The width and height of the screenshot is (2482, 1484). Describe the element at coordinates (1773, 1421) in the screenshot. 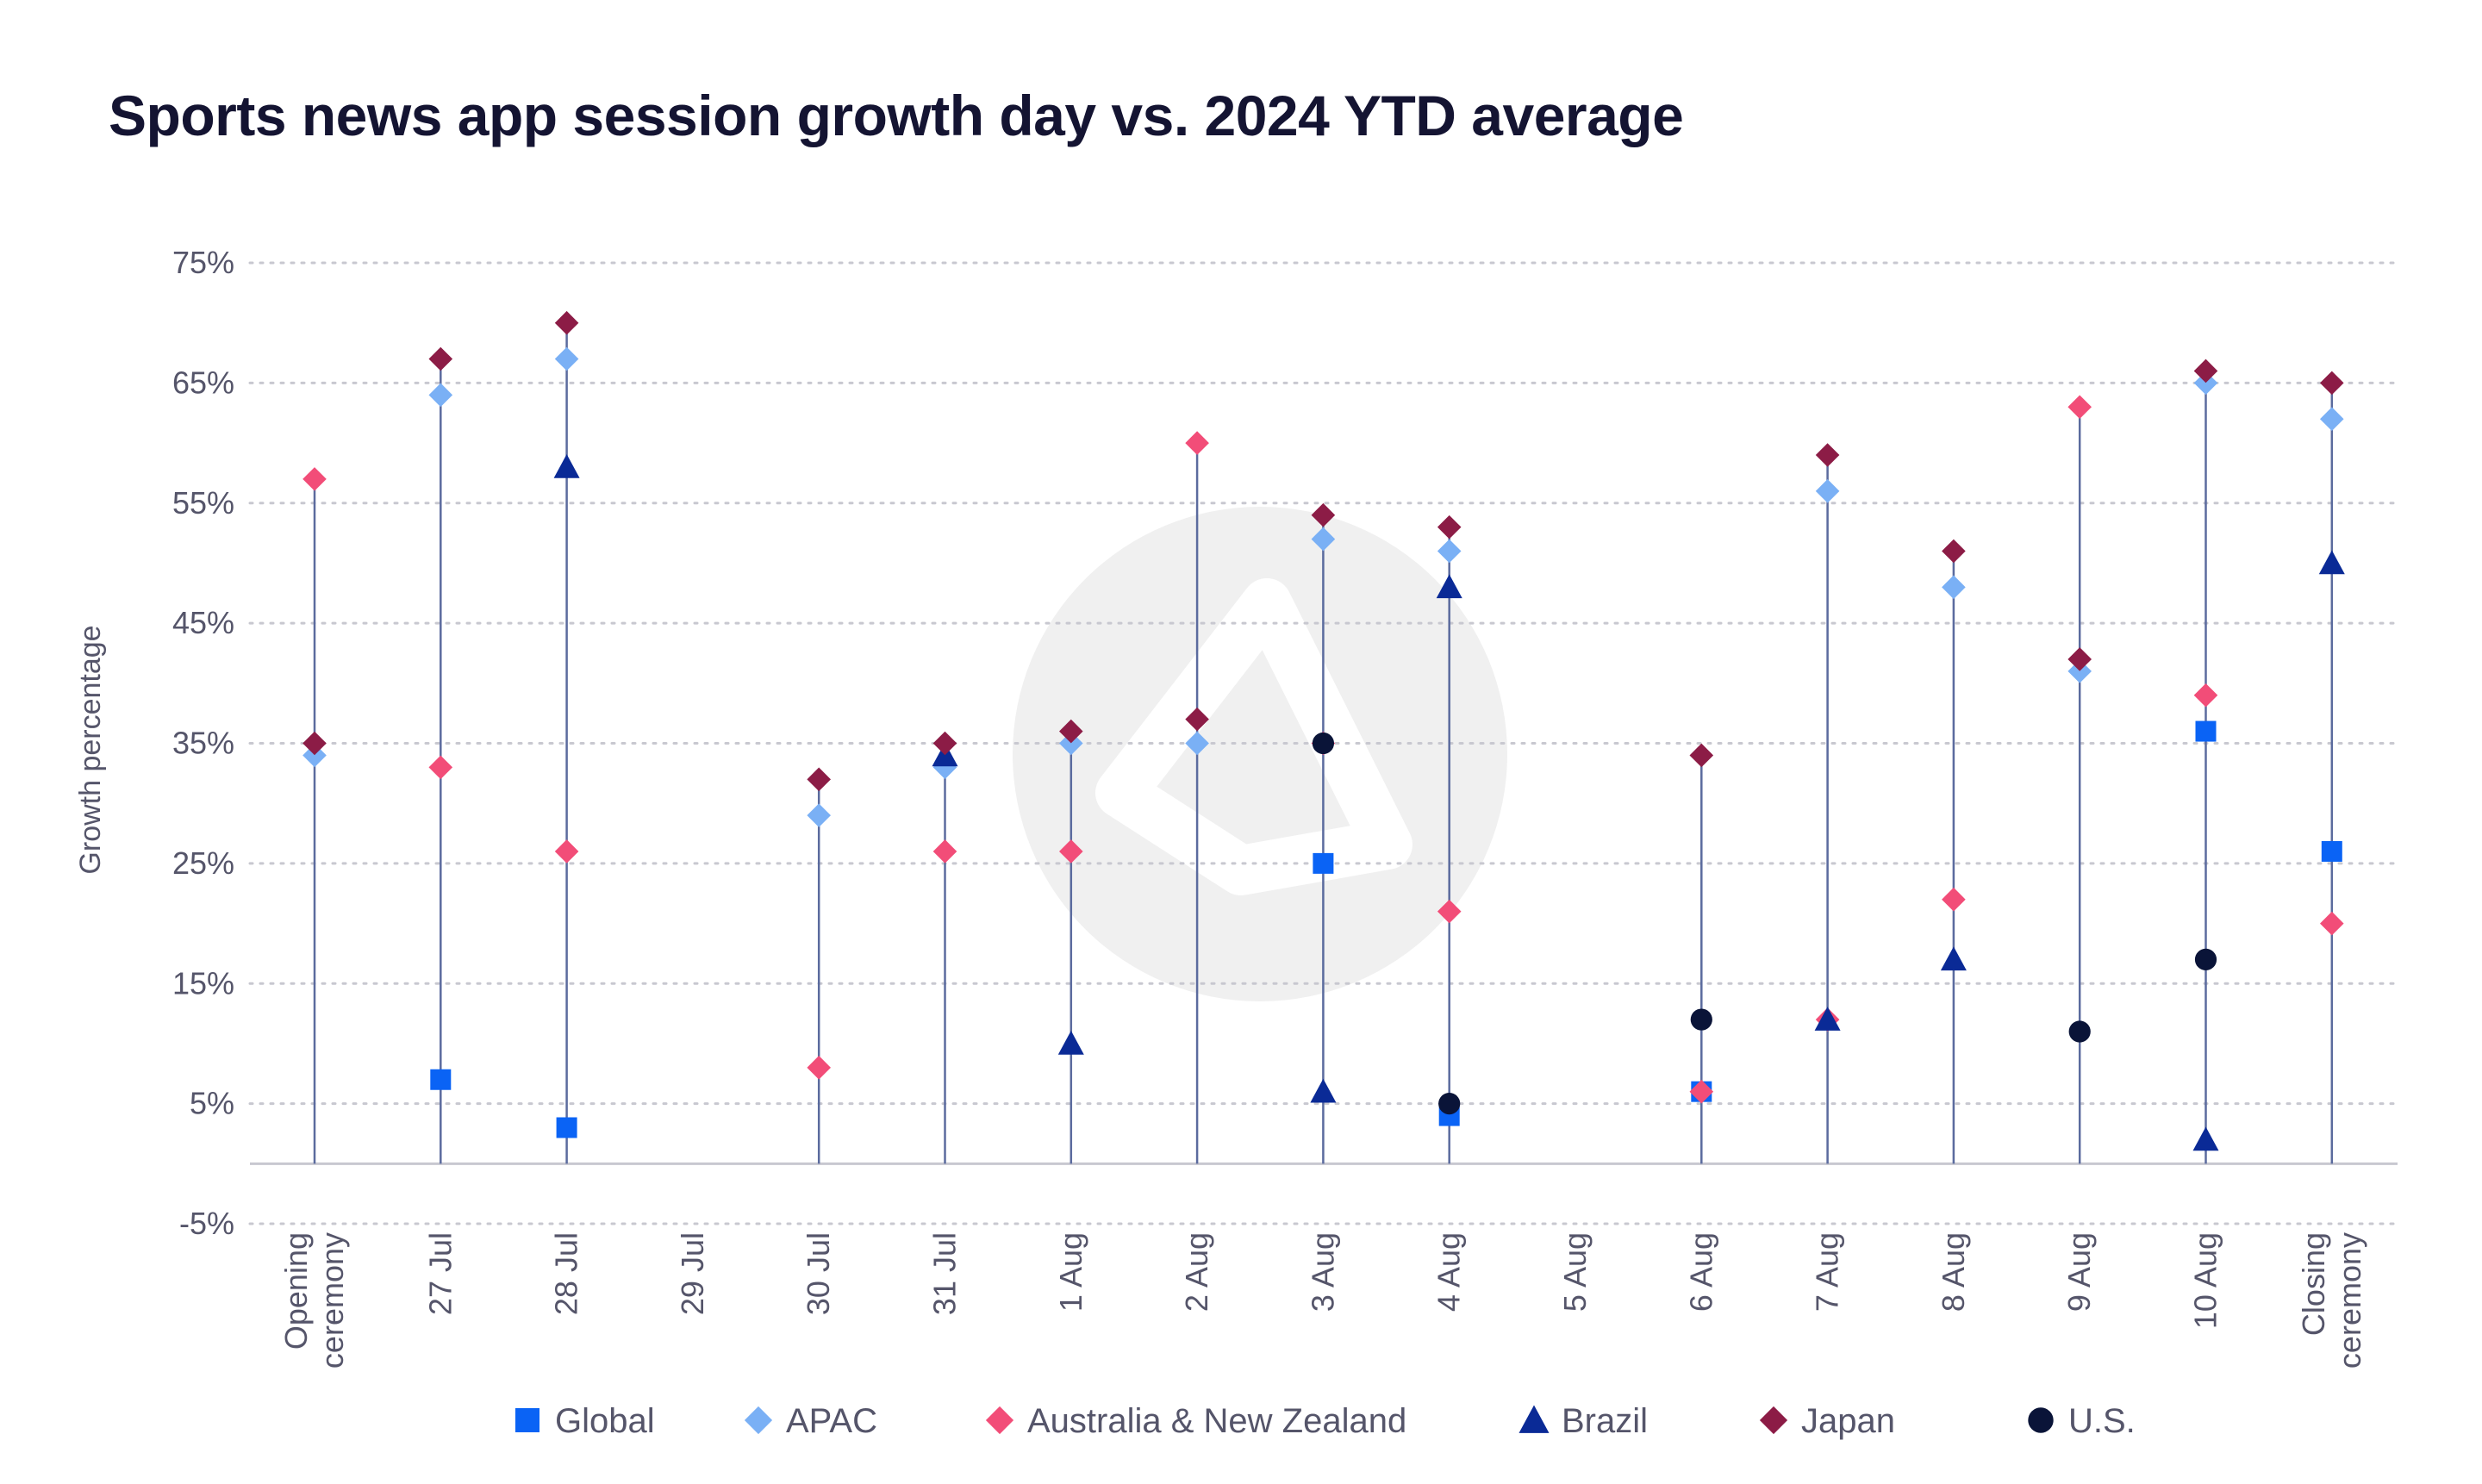

I see `legend-marker-japan` at that location.